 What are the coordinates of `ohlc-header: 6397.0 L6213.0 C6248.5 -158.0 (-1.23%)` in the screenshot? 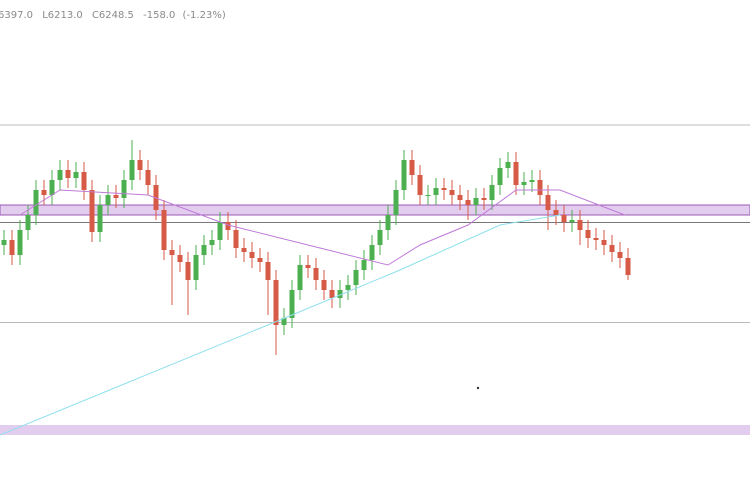 It's located at (113, 15).